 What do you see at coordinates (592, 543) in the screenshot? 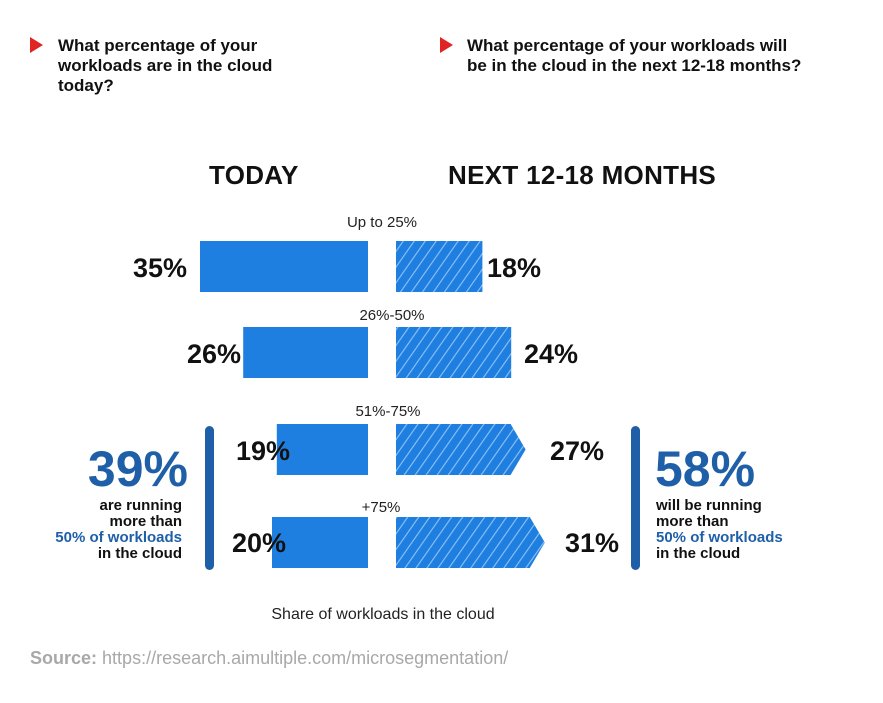
I see `value-label-next: 31%` at bounding box center [592, 543].